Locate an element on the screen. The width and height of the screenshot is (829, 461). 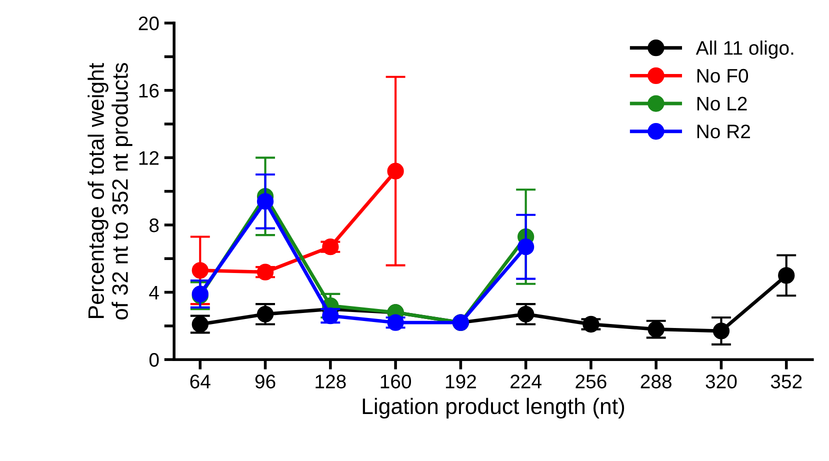
y-tick-label: 8 is located at coordinates (154, 225).